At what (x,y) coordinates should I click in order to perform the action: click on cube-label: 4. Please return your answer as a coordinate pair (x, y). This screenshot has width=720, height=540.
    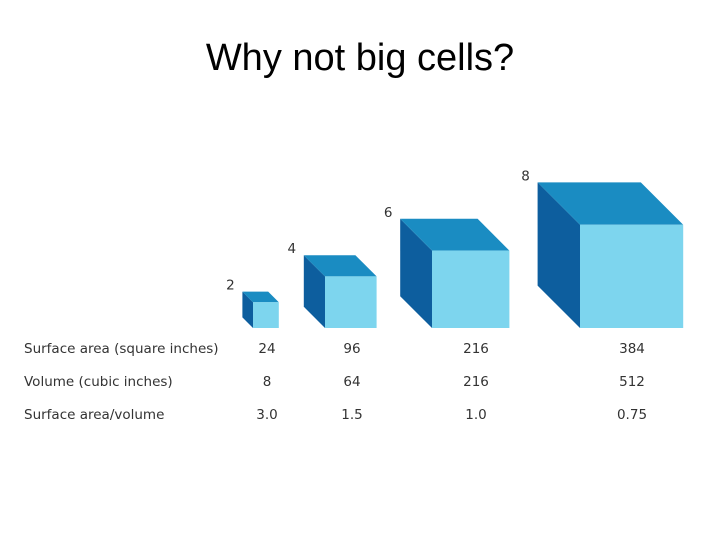
    Looking at the image, I should click on (292, 249).